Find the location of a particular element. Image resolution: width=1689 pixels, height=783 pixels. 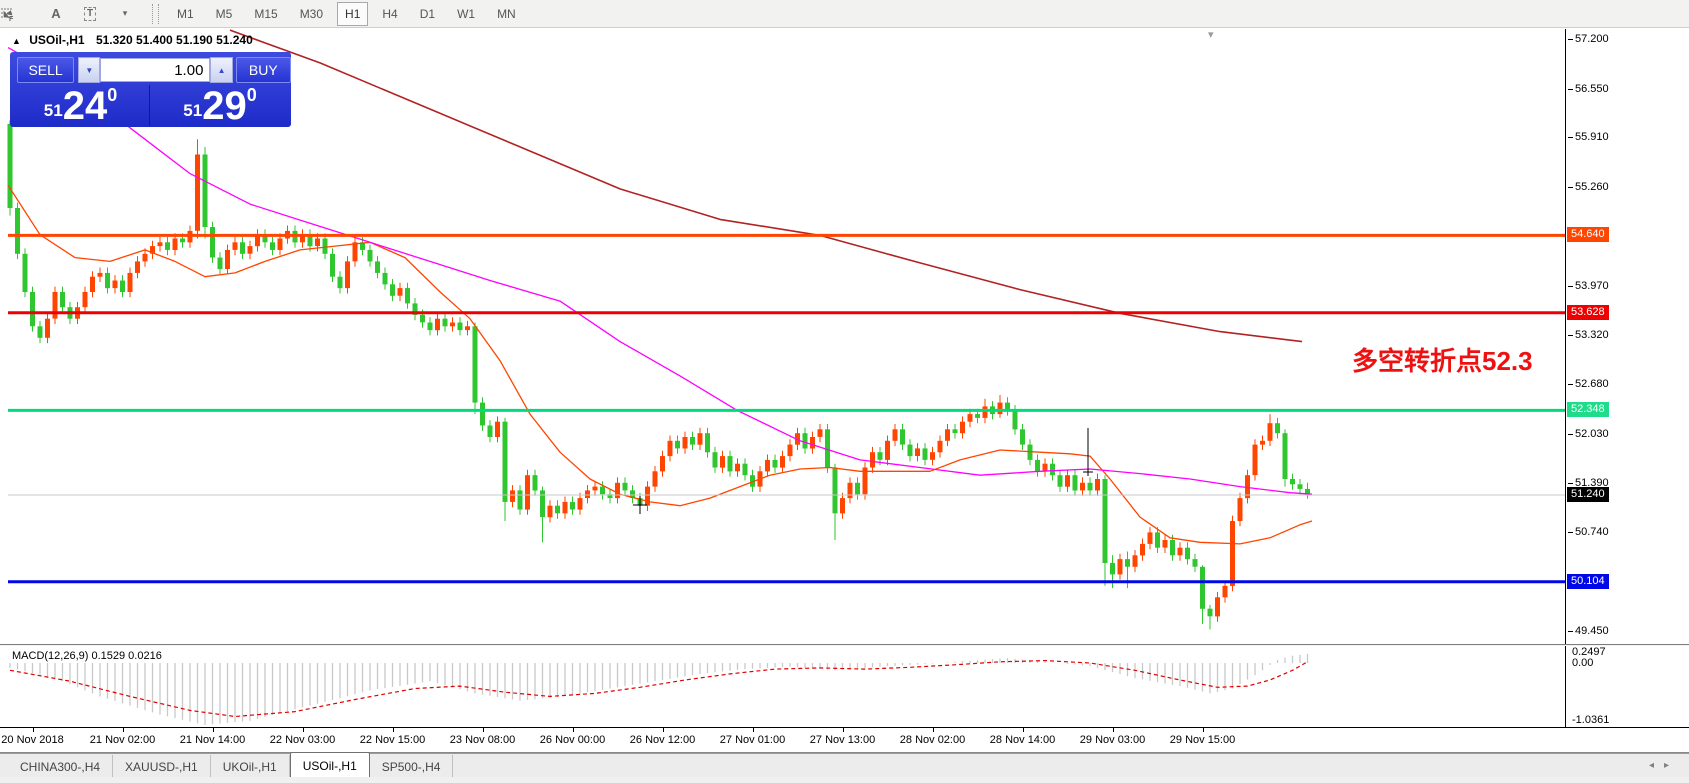

status-strip is located at coordinates (844, 780).